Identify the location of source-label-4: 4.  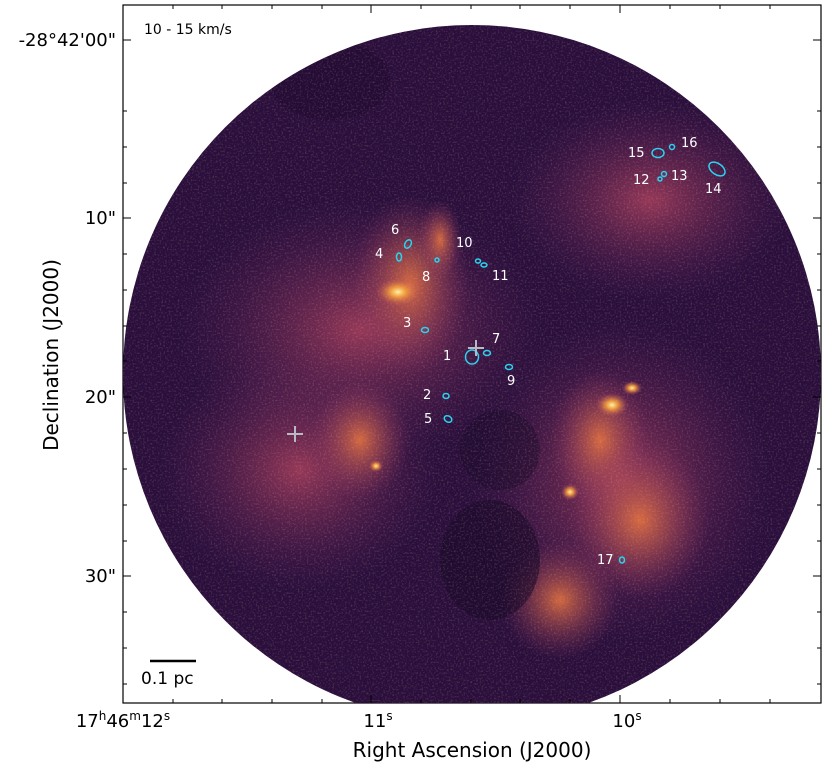
(379, 254).